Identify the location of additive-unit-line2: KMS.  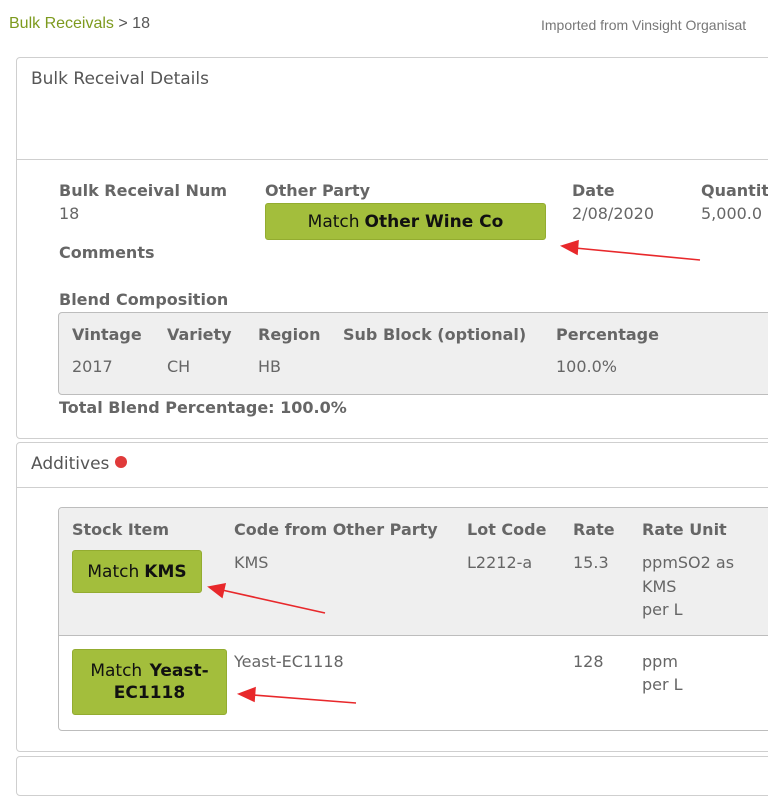
(659, 586).